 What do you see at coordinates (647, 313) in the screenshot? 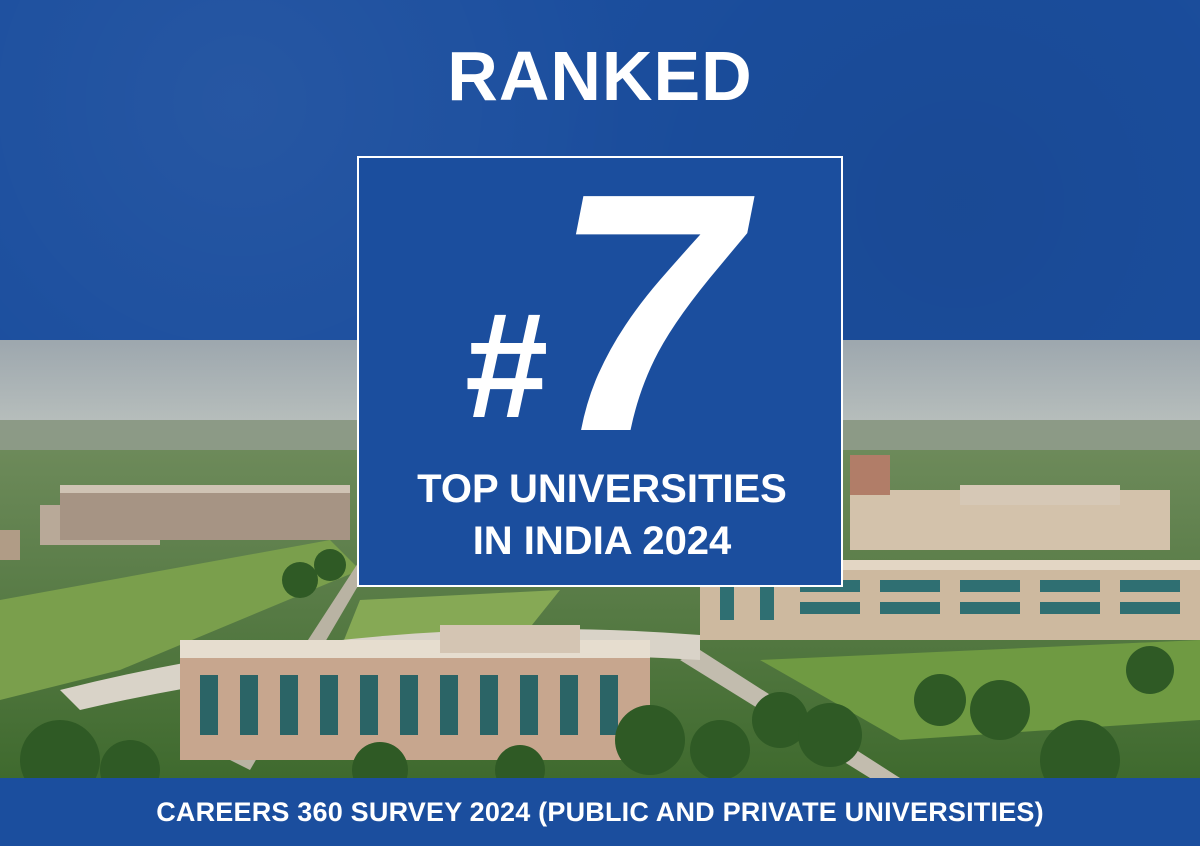
I see `rank-value: 7` at bounding box center [647, 313].